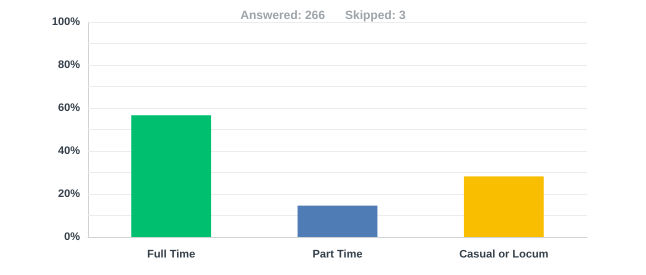 The width and height of the screenshot is (646, 275). Describe the element at coordinates (504, 254) in the screenshot. I see `x-tick-label: Casual or Locum` at that location.